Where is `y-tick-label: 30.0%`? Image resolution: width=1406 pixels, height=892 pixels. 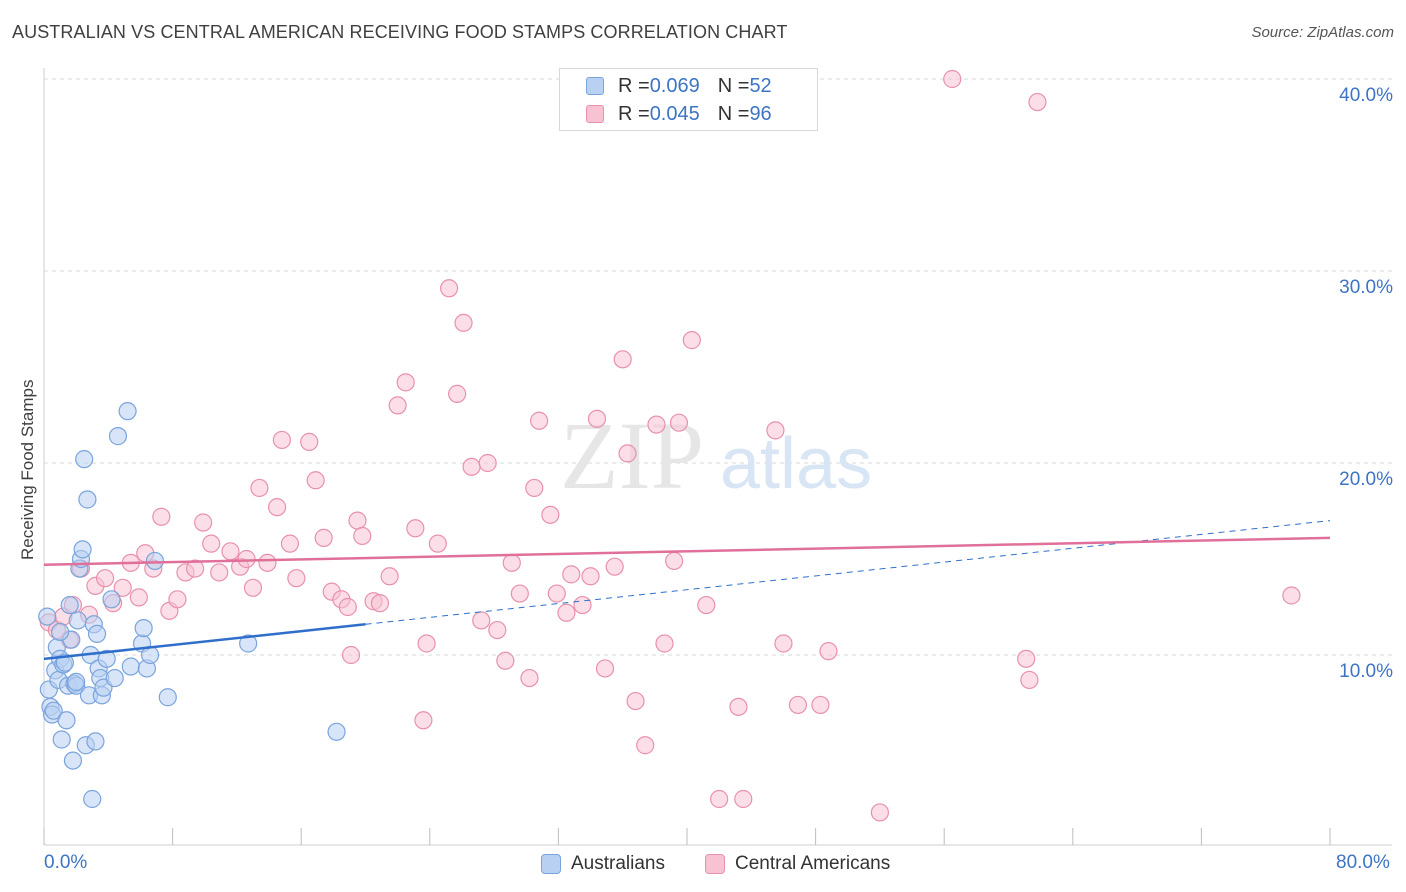 y-tick-label: 30.0% is located at coordinates (1366, 287).